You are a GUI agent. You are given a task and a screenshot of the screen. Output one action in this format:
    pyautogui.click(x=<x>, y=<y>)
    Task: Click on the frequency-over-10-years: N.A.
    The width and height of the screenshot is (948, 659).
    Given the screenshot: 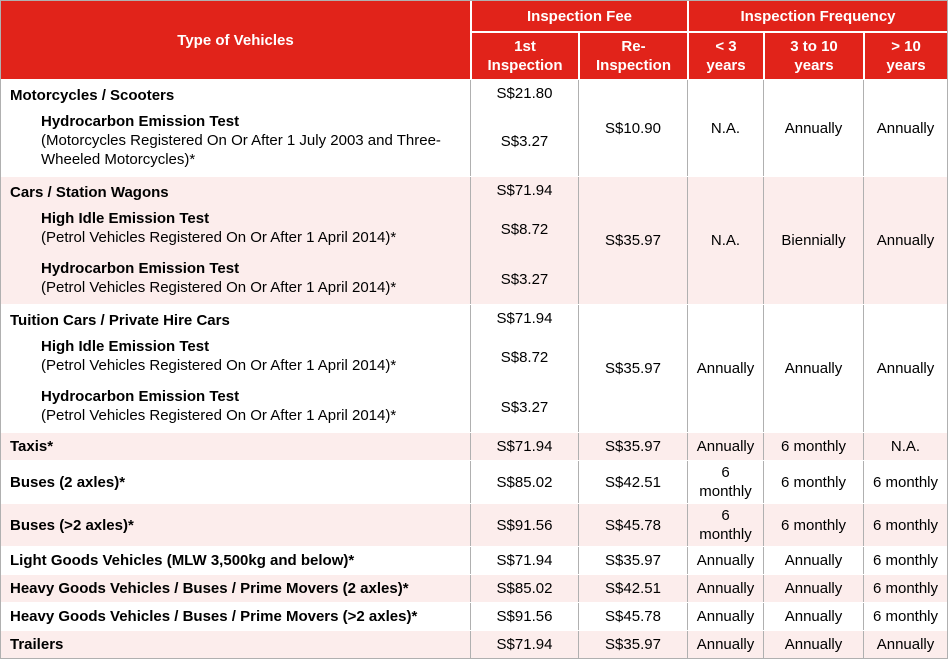 What is the action you would take?
    pyautogui.click(x=905, y=446)
    